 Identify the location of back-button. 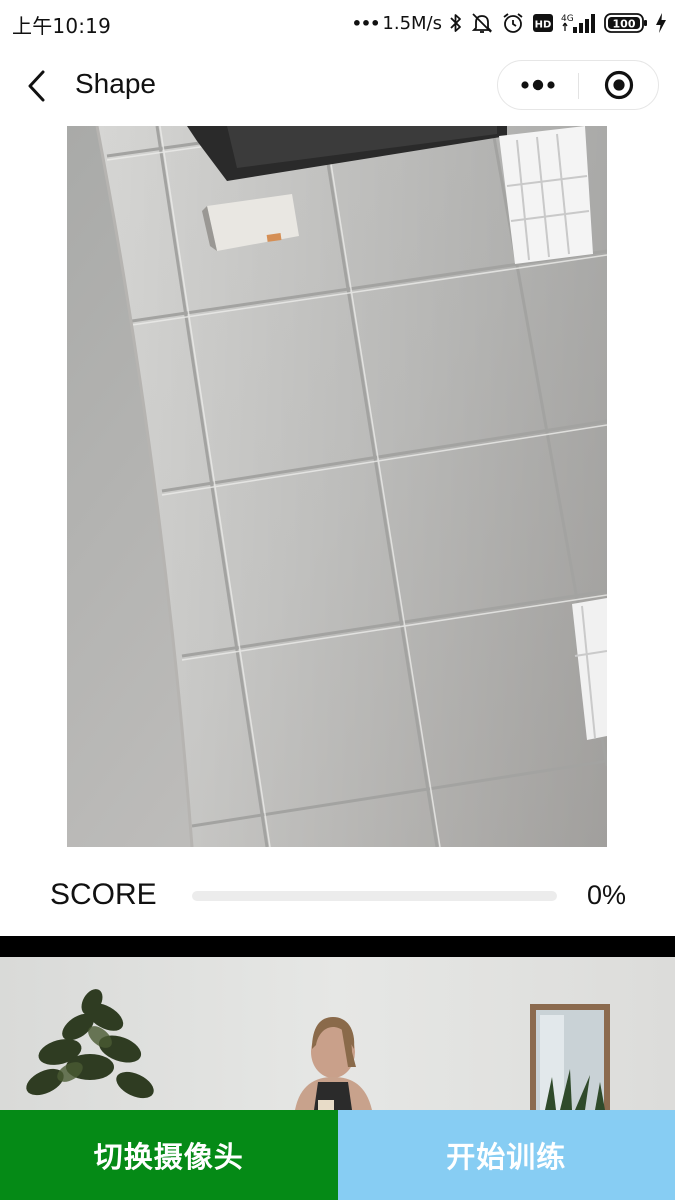
(38, 86).